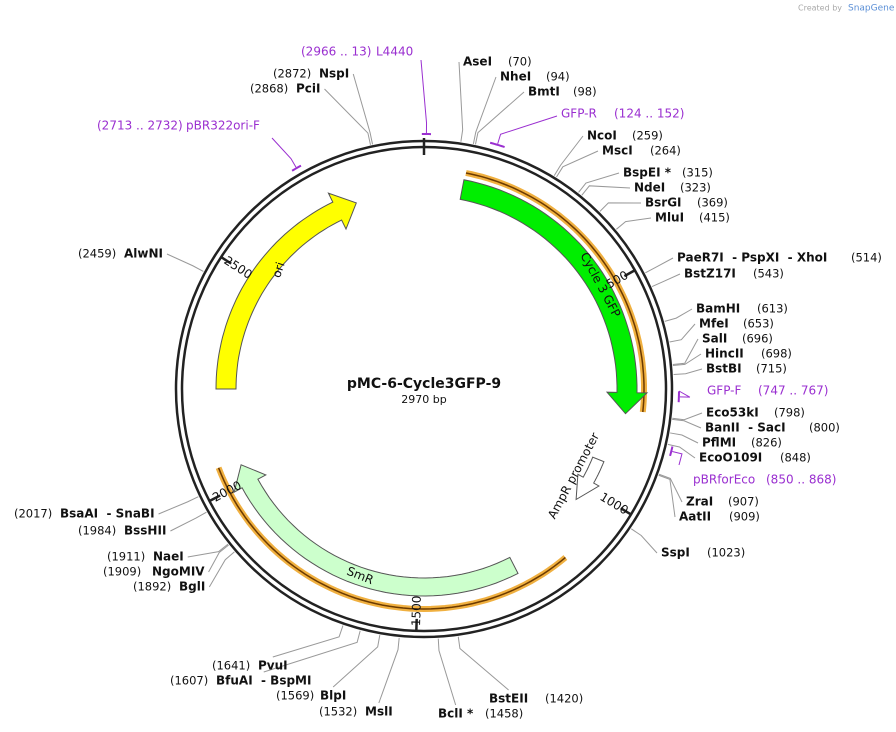 The height and width of the screenshot is (732, 896). I want to click on plasmid-length: 2970 bp, so click(423, 399).